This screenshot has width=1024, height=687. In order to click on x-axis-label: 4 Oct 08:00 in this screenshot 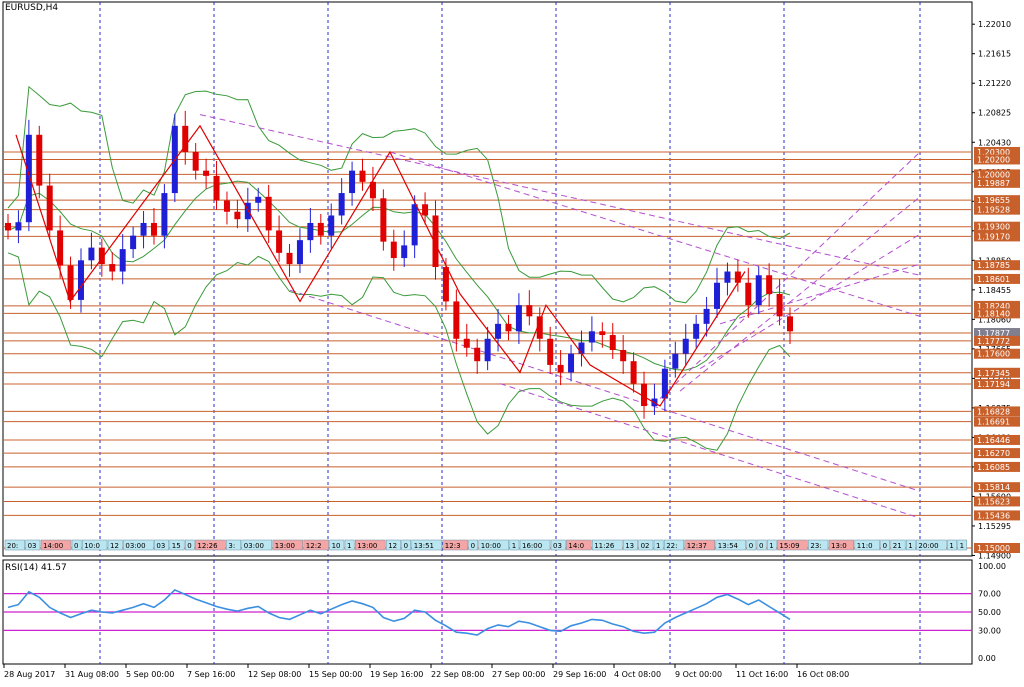, I will do `click(637, 674)`.